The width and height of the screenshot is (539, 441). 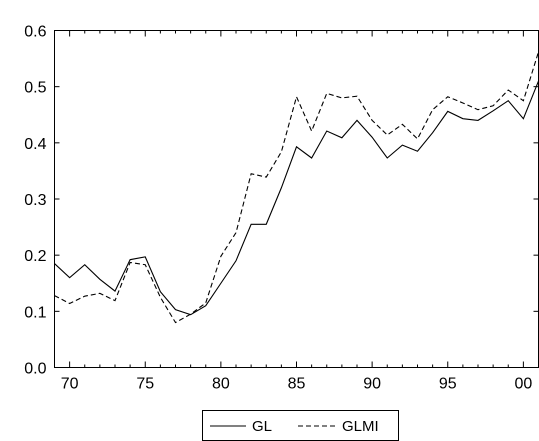 What do you see at coordinates (35, 32) in the screenshot?
I see `y-tick-label: 0.6` at bounding box center [35, 32].